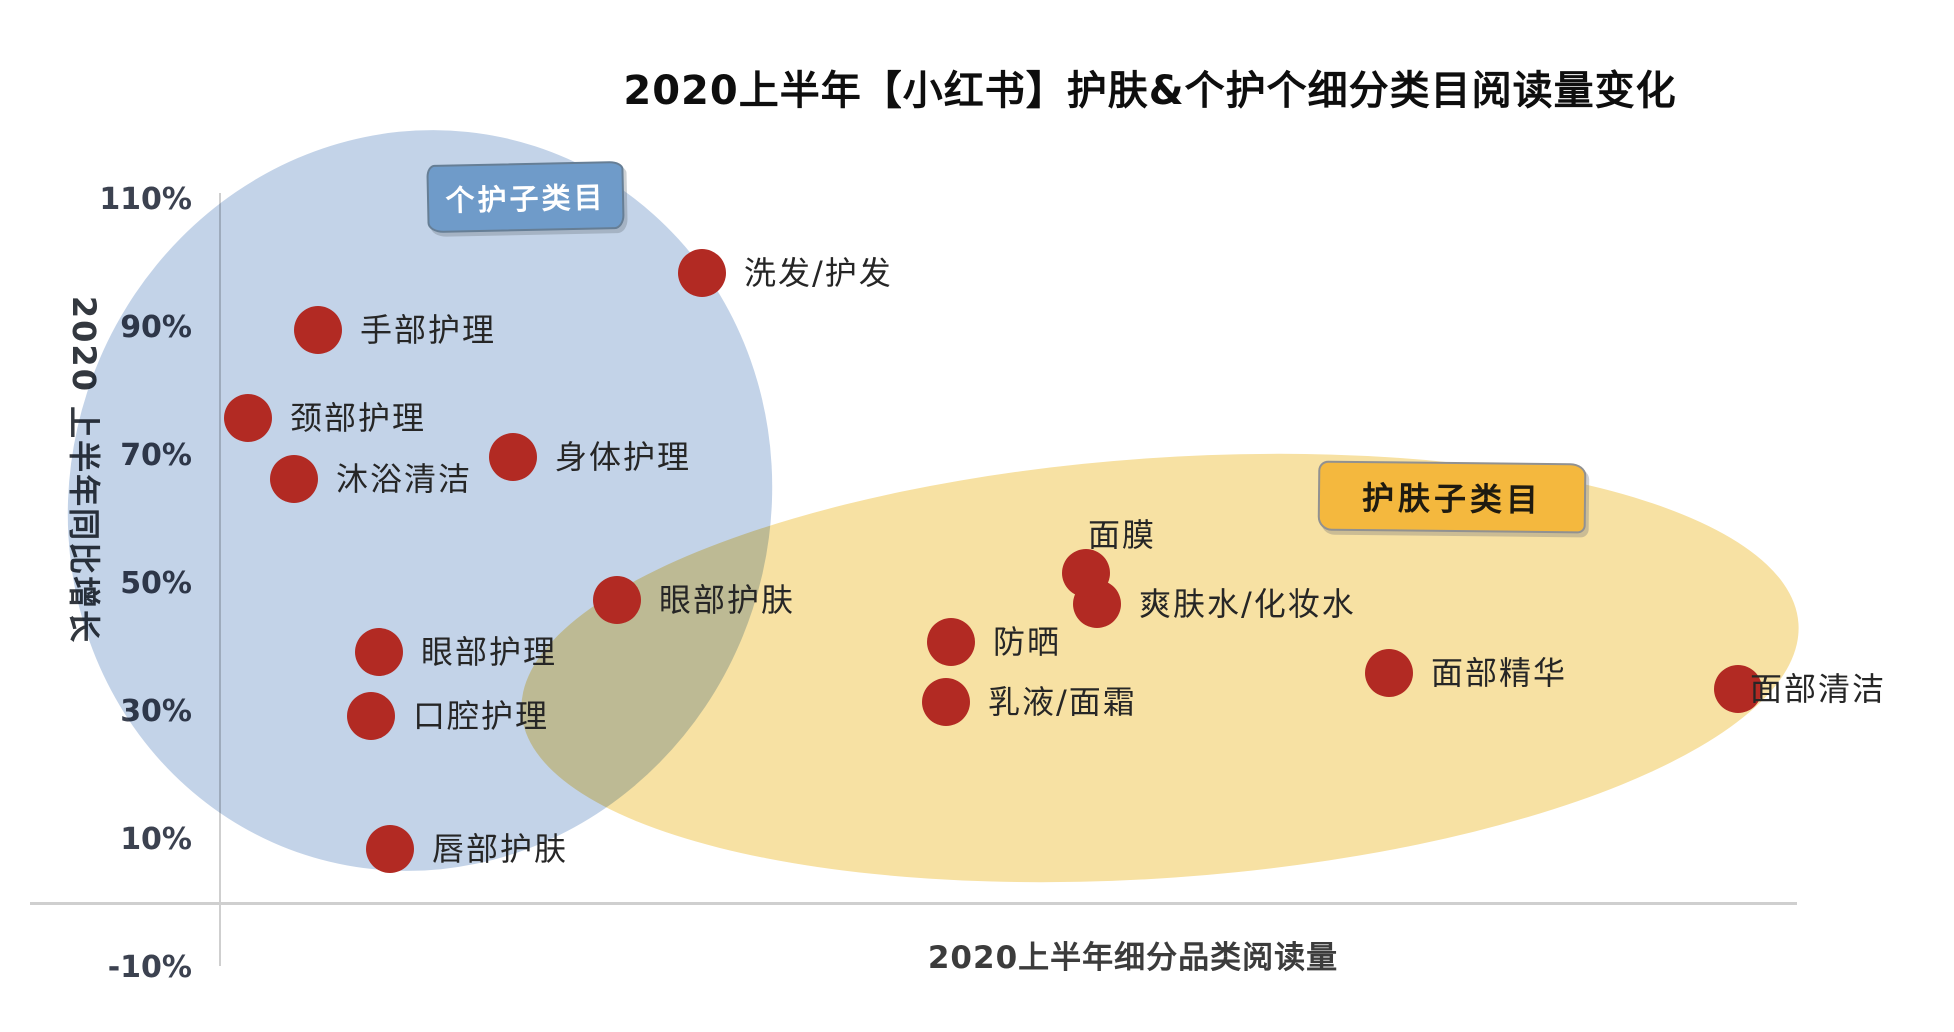  Describe the element at coordinates (156, 839) in the screenshot. I see `y-axis-tick-label: 10%` at that location.